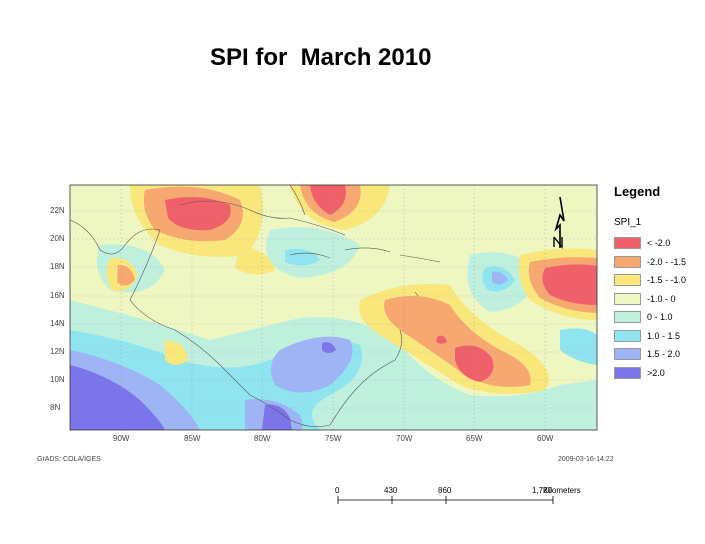 This screenshot has height=544, width=705. I want to click on legend-row: 1.0 - 1.5, so click(659, 336).